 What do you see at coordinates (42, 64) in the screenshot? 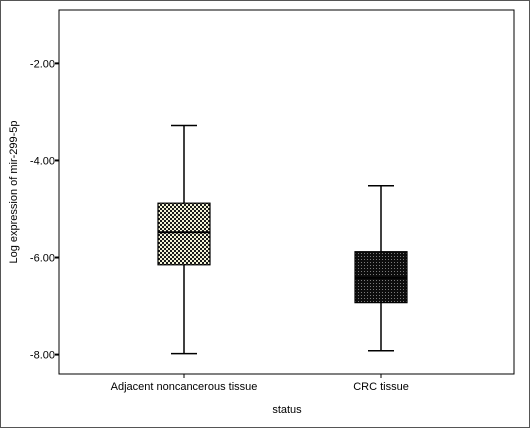
I see `y-tick-label: -2.00` at bounding box center [42, 64].